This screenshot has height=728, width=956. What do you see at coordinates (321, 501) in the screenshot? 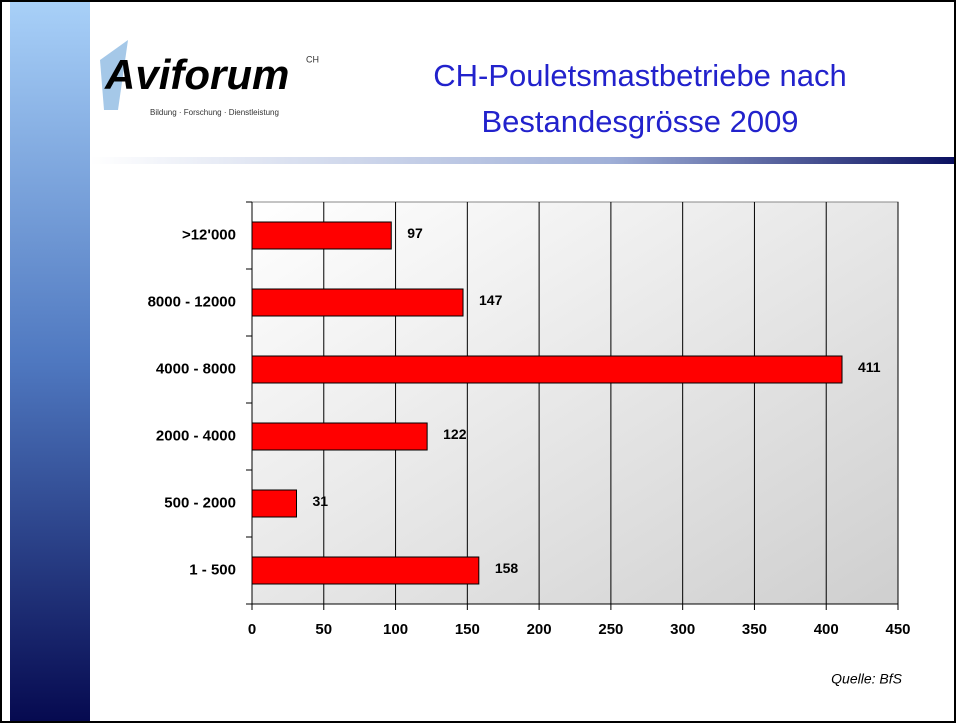
I see `data-label: 31` at bounding box center [321, 501].